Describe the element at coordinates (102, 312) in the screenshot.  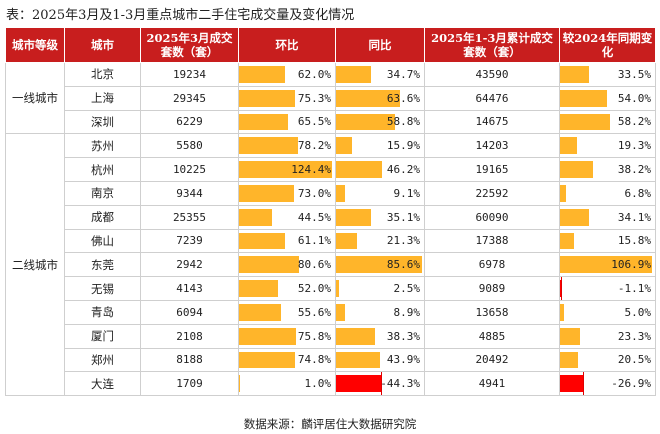
I see `city-cell: 青岛` at that location.